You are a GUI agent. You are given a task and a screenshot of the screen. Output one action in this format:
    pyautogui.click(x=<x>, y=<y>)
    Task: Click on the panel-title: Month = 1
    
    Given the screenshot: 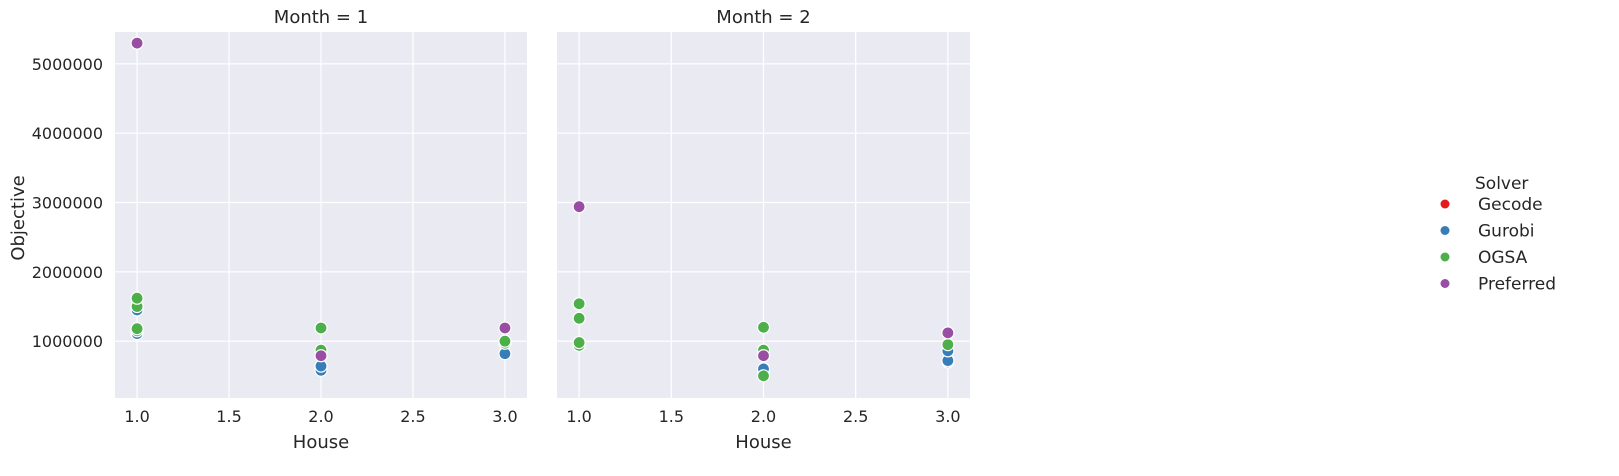 What is the action you would take?
    pyautogui.click(x=321, y=17)
    